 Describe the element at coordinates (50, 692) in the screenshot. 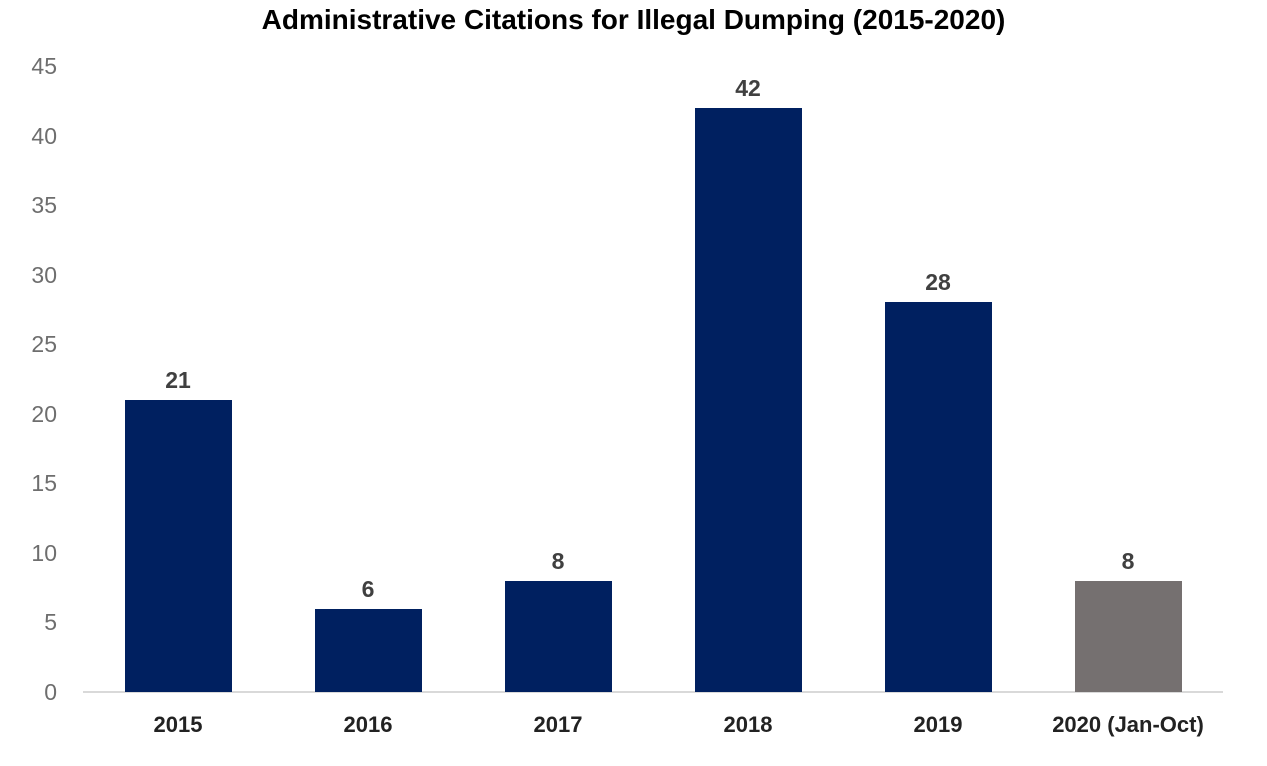

I see `y-axis-tick-label: 0` at that location.